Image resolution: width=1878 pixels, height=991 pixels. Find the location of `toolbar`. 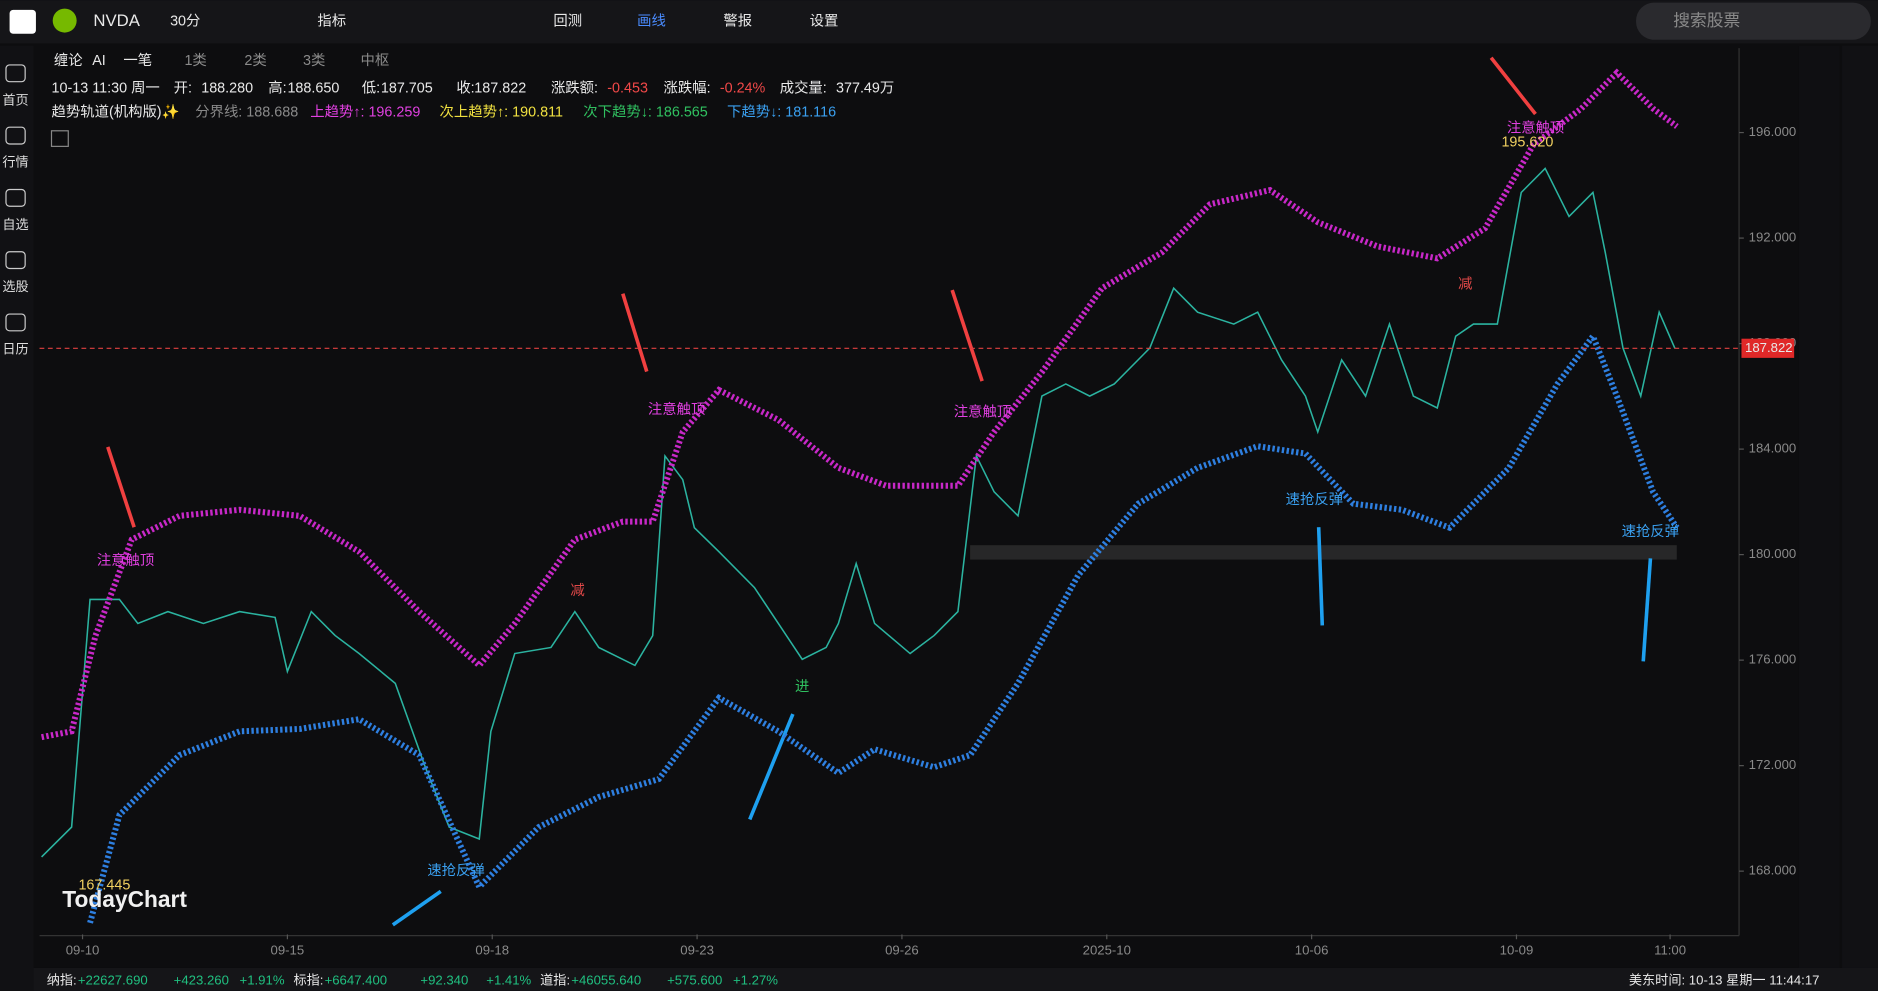

toolbar is located at coordinates (939, 22).